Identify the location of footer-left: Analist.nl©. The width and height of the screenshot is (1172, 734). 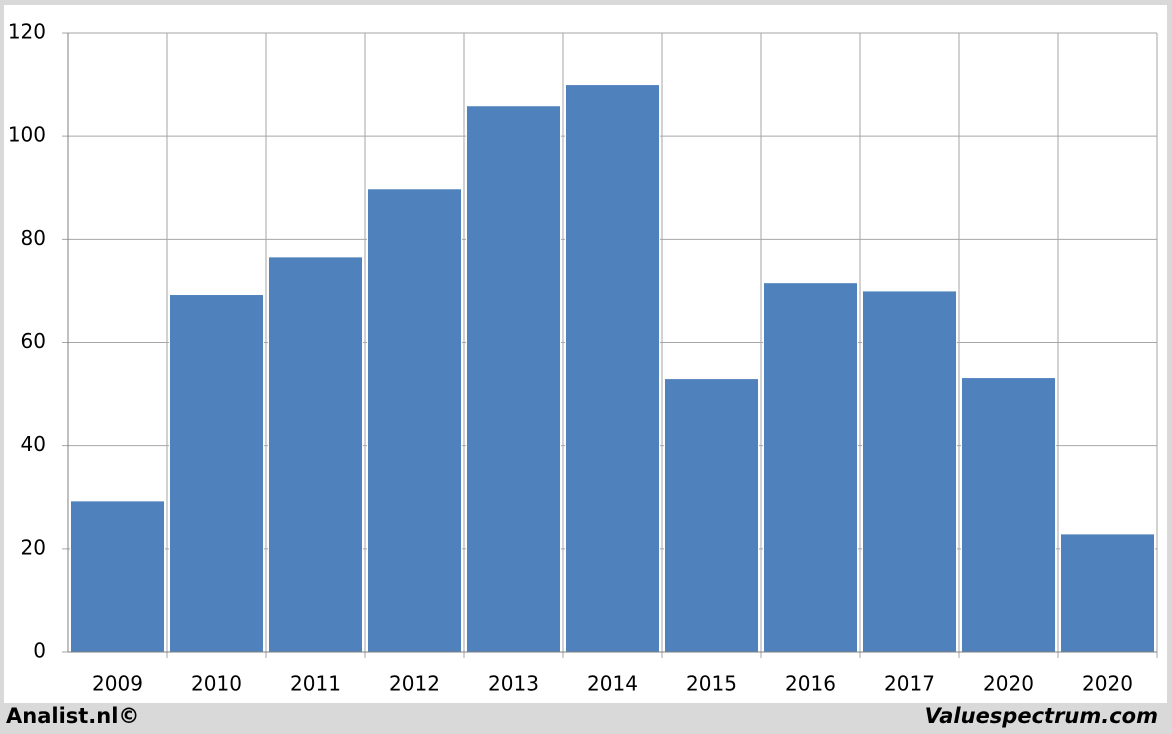
(72, 716).